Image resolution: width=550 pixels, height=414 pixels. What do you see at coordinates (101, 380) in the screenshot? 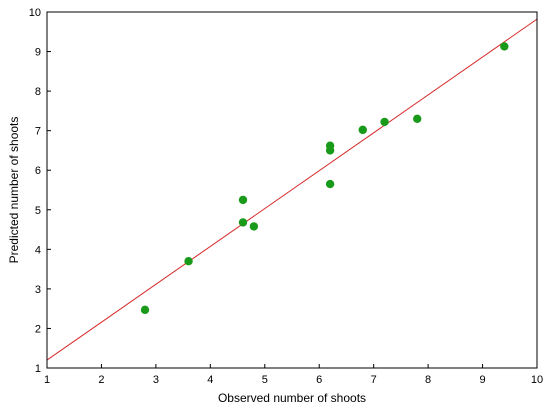
I see `x-tick-label: 2` at bounding box center [101, 380].